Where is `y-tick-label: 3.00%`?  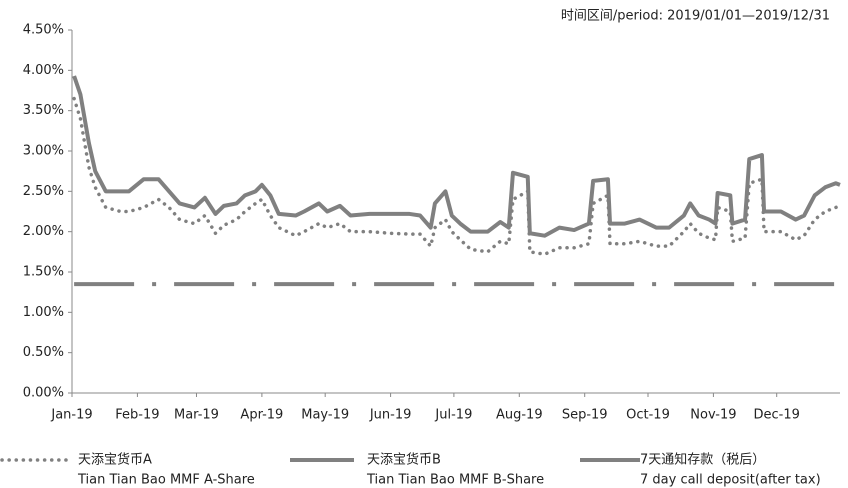 y-tick-label: 3.00% is located at coordinates (43, 151).